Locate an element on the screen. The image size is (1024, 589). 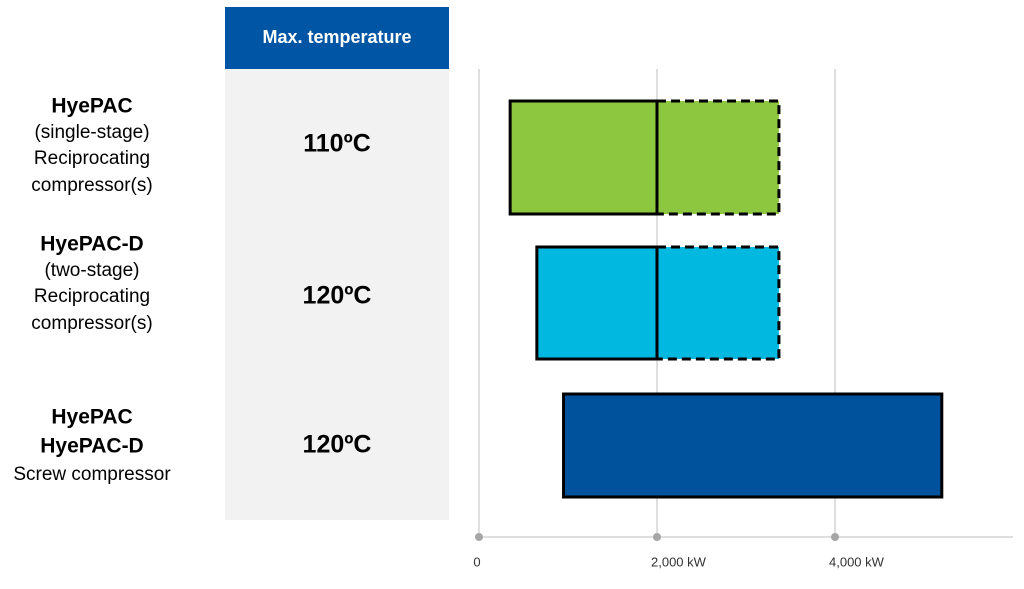
row-detail: (two-stage) is located at coordinates (91, 270).